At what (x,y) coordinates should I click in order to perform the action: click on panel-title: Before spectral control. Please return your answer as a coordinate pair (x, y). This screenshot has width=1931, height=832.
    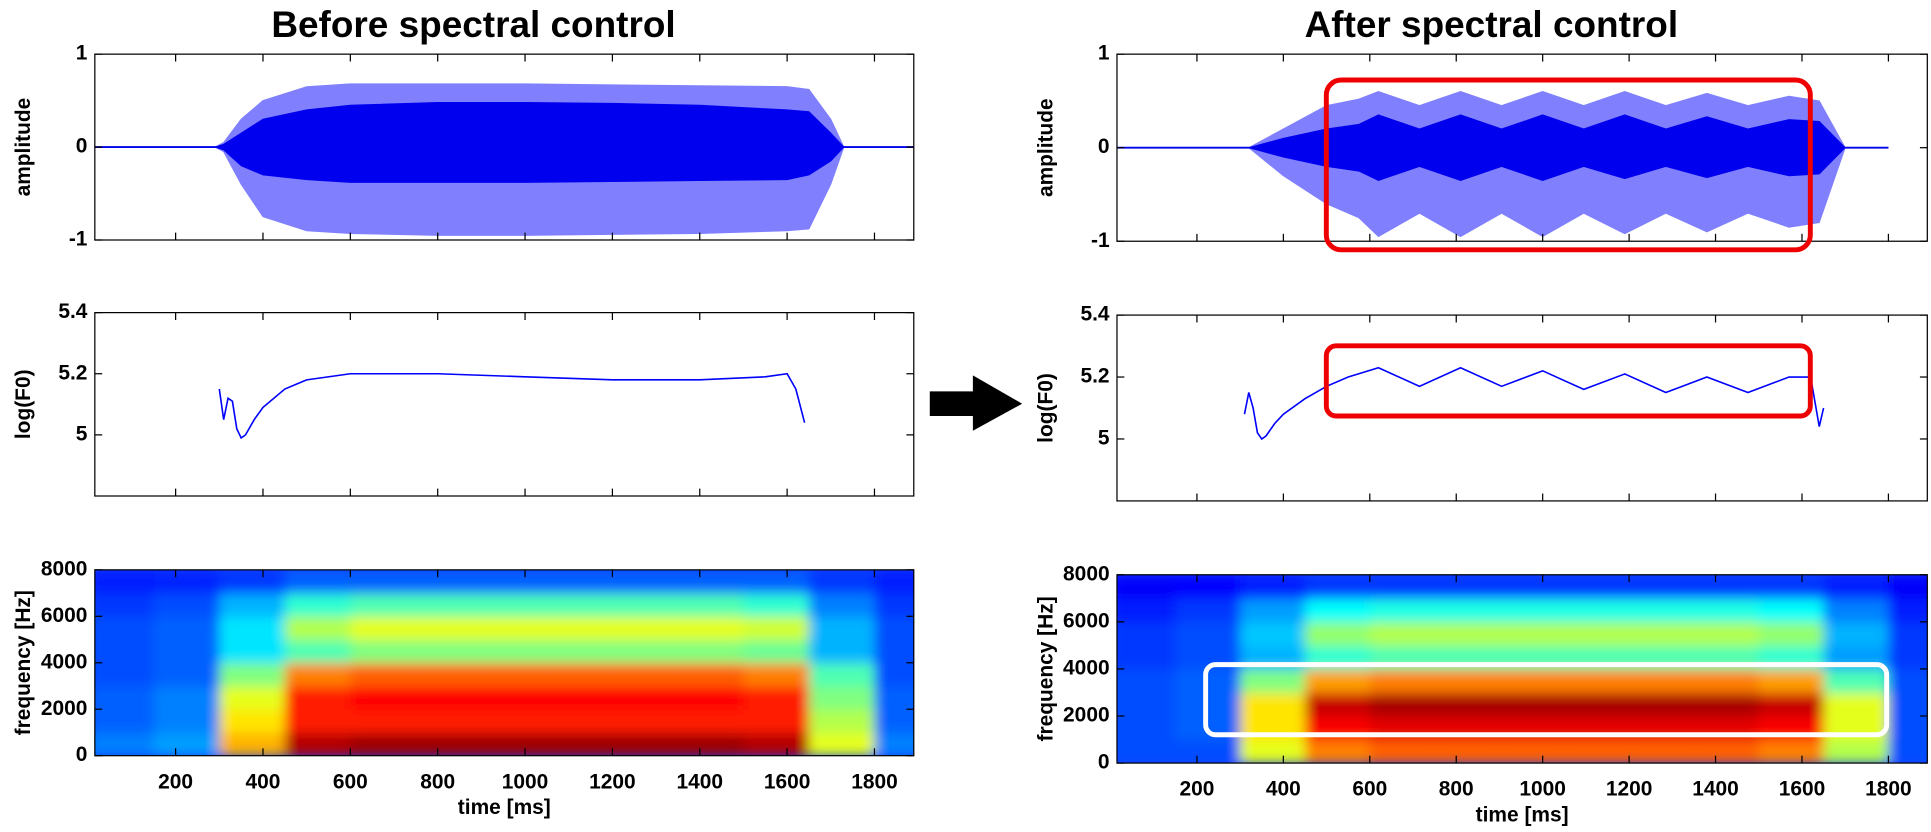
    Looking at the image, I should click on (473, 24).